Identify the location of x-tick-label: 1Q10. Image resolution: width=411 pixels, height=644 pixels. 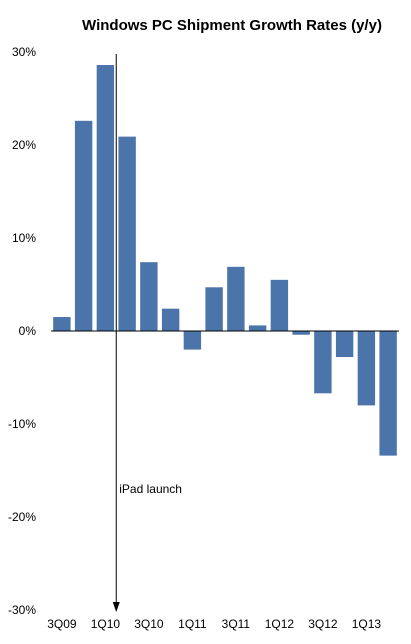
(106, 624).